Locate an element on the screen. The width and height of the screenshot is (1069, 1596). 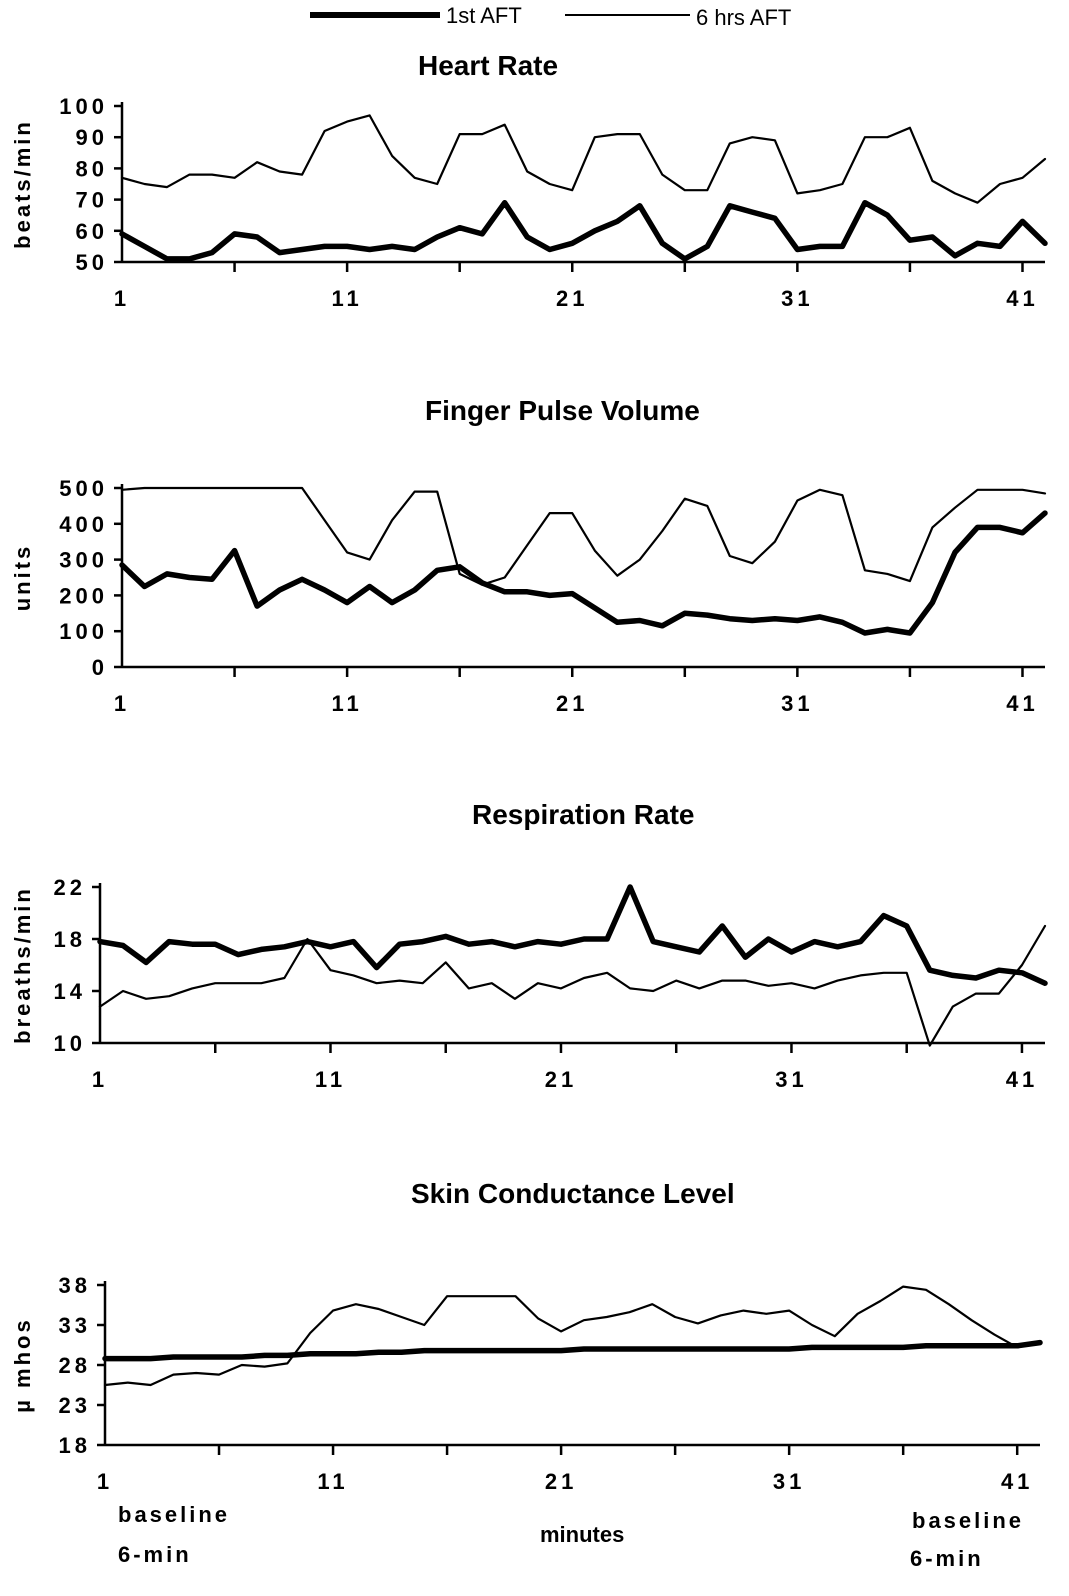
x-axis-footer: baseline 6-min minutes baseline 6-min is located at coordinates (571, 1536).